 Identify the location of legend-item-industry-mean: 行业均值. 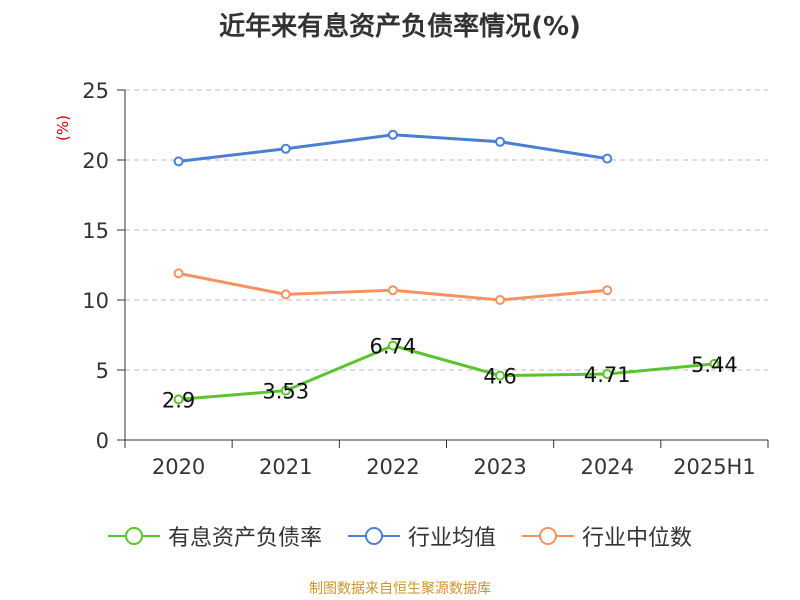
(421, 536).